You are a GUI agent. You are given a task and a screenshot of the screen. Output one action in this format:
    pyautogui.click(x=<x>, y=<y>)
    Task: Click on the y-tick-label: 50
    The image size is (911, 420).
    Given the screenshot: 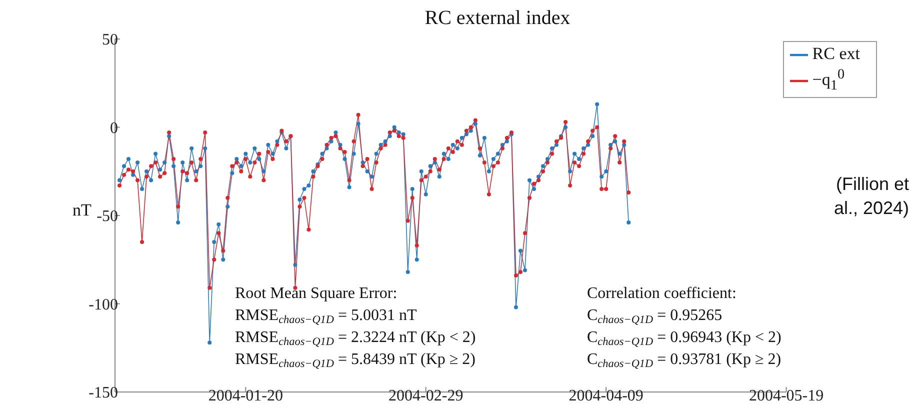 What is the action you would take?
    pyautogui.click(x=110, y=40)
    